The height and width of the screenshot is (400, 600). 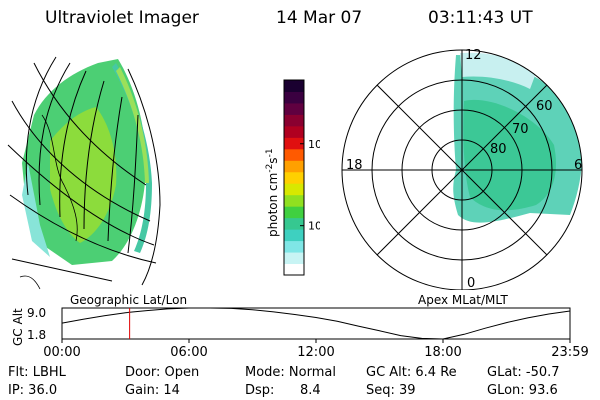 I want to click on colorbar-unit-label: photon cm-2s-1, so click(x=272, y=192).